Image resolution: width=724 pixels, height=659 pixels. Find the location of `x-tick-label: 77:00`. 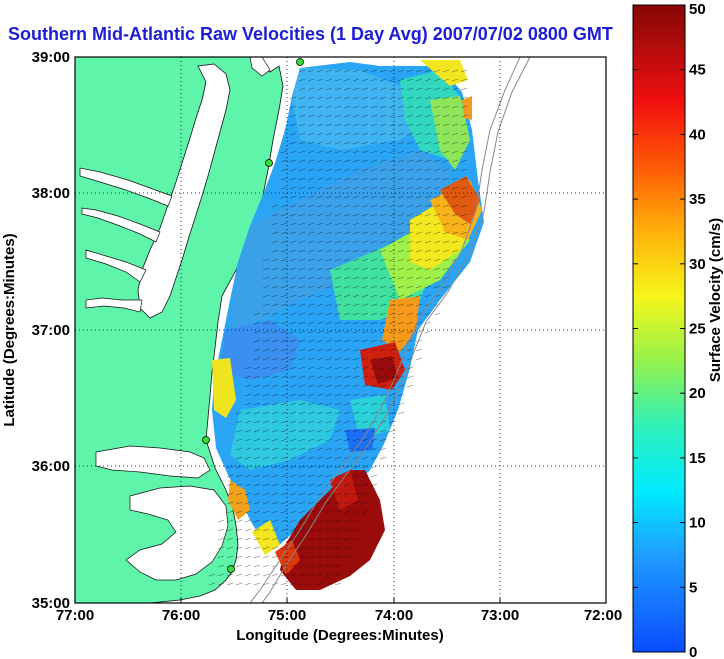

x-tick-label: 77:00 is located at coordinates (75, 615).